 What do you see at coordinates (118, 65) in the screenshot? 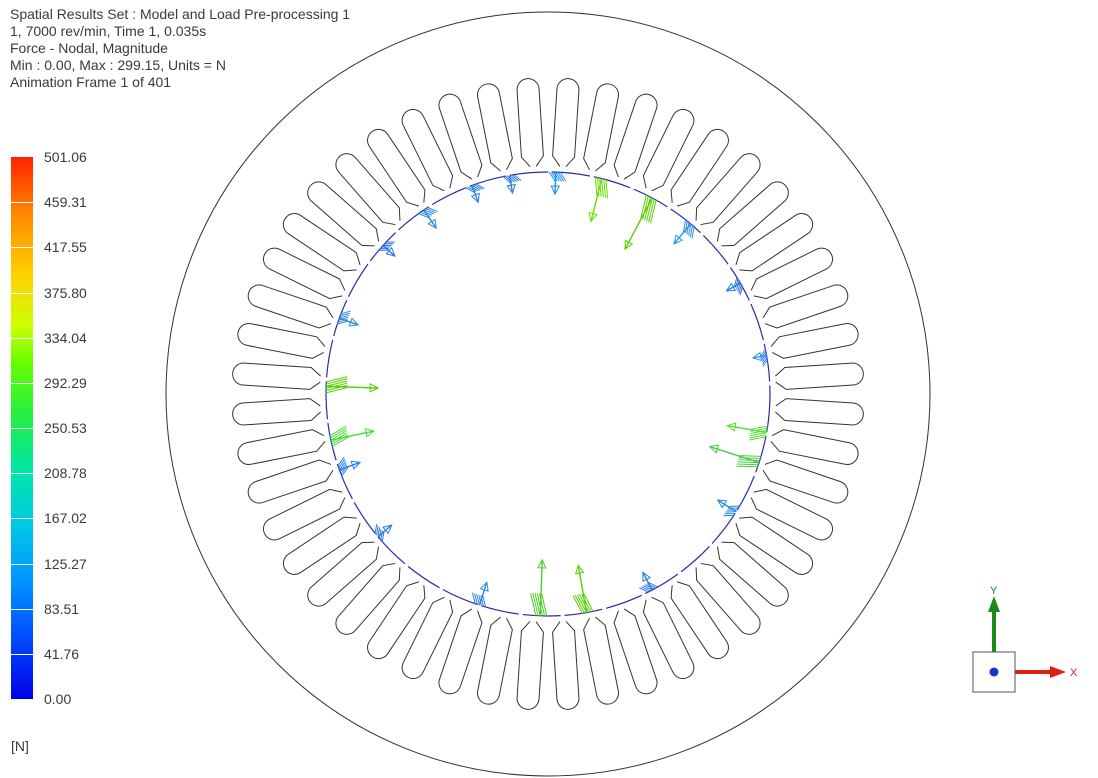
I see `min-max-line: Min : 0.00, Max : 299.15, Units = N` at bounding box center [118, 65].